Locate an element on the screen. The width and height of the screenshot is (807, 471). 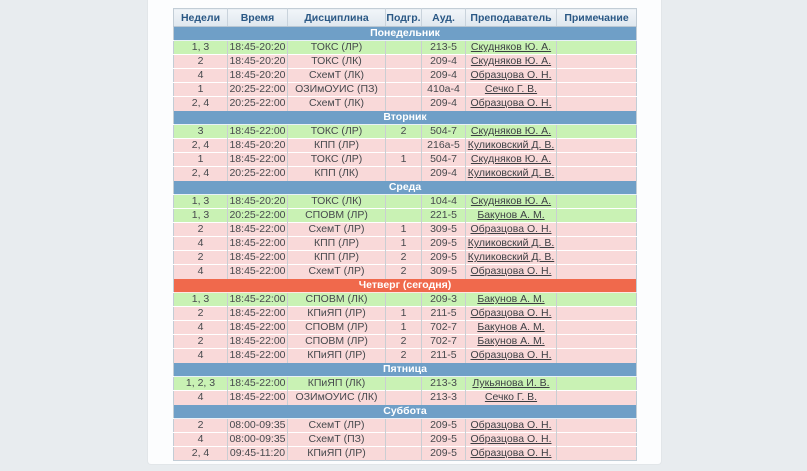
teacher-link: Лукьянова И. В. is located at coordinates (511, 383).